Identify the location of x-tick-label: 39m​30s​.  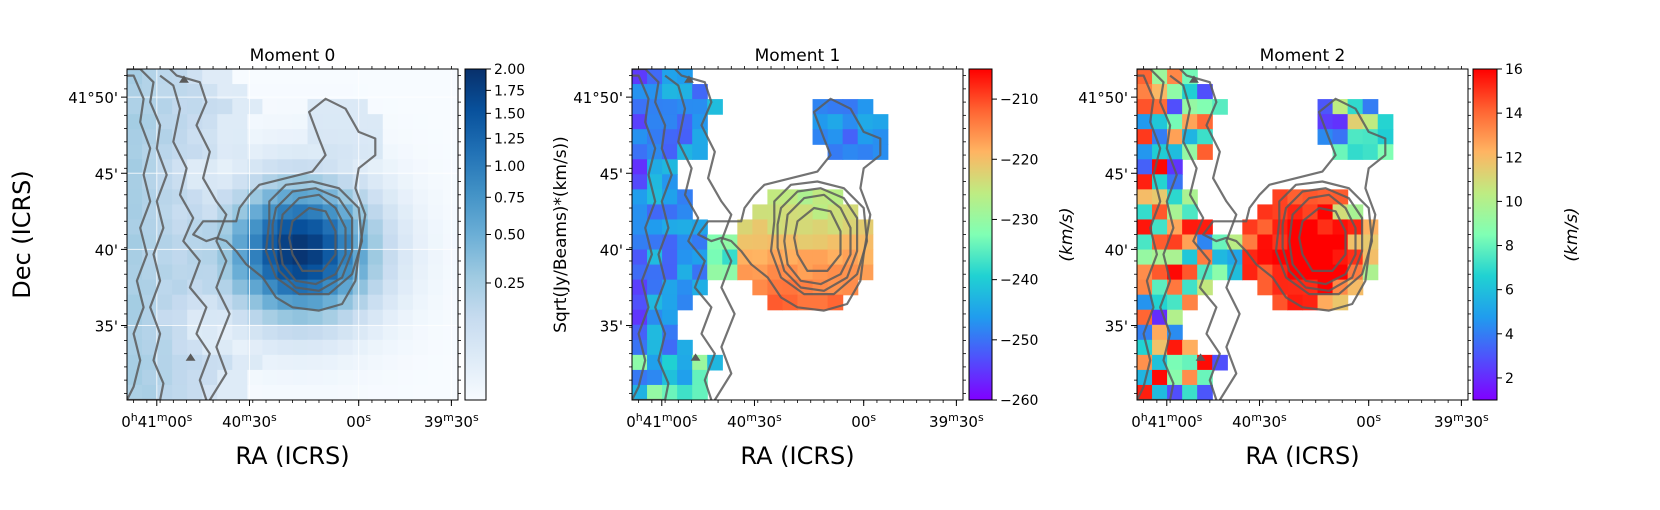
(451, 421).